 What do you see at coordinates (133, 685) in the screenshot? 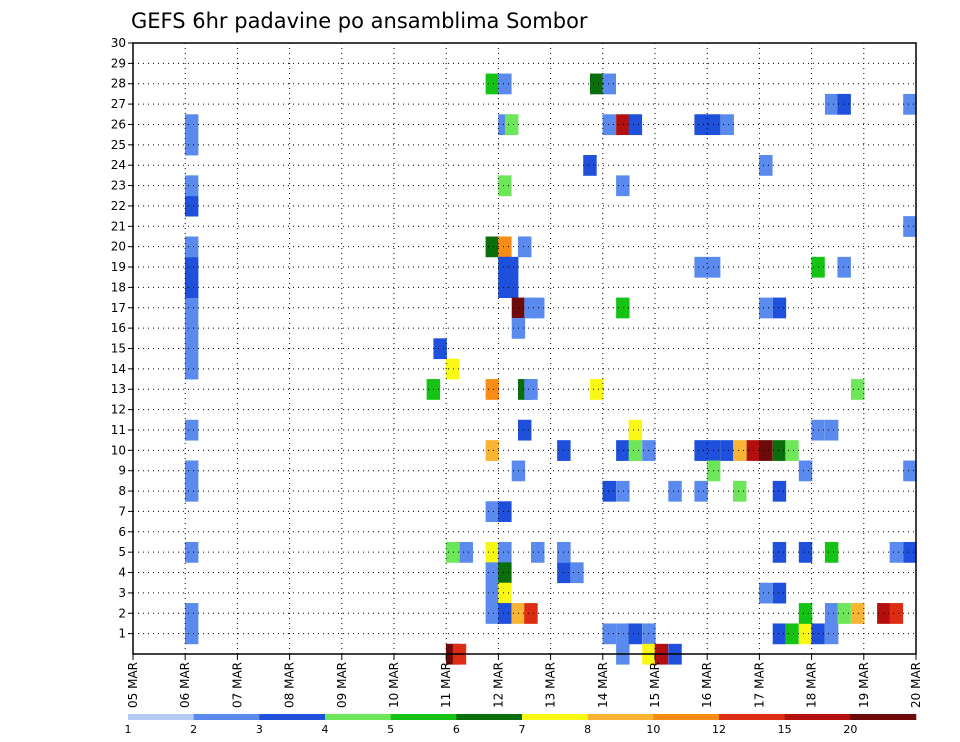
I see `x-tick-label: 05 MAR` at bounding box center [133, 685].